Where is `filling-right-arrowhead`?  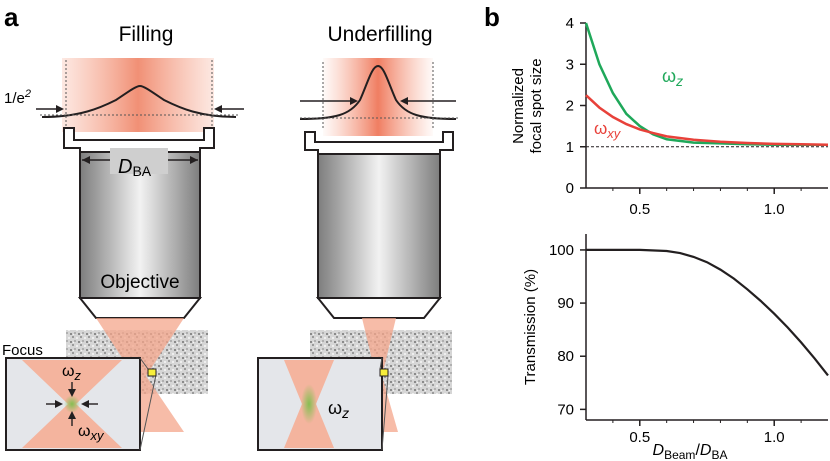
filling-right-arrowhead is located at coordinates (218, 109).